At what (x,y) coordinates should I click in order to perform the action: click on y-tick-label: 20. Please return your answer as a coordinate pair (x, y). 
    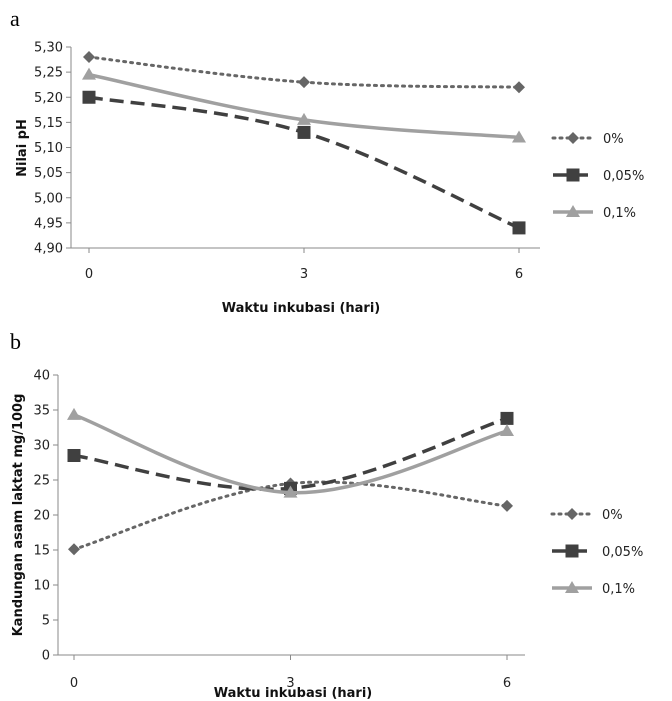
    Looking at the image, I should click on (41, 516).